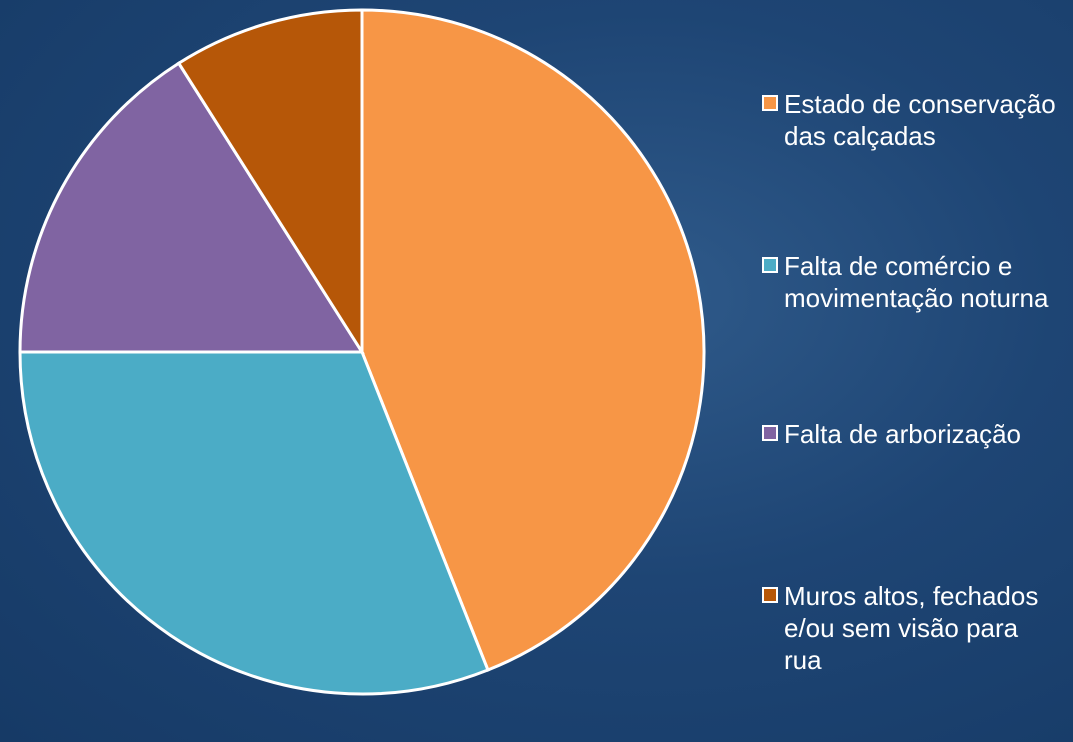  I want to click on legend-label: Estado de conservação das calçadas, so click(920, 120).